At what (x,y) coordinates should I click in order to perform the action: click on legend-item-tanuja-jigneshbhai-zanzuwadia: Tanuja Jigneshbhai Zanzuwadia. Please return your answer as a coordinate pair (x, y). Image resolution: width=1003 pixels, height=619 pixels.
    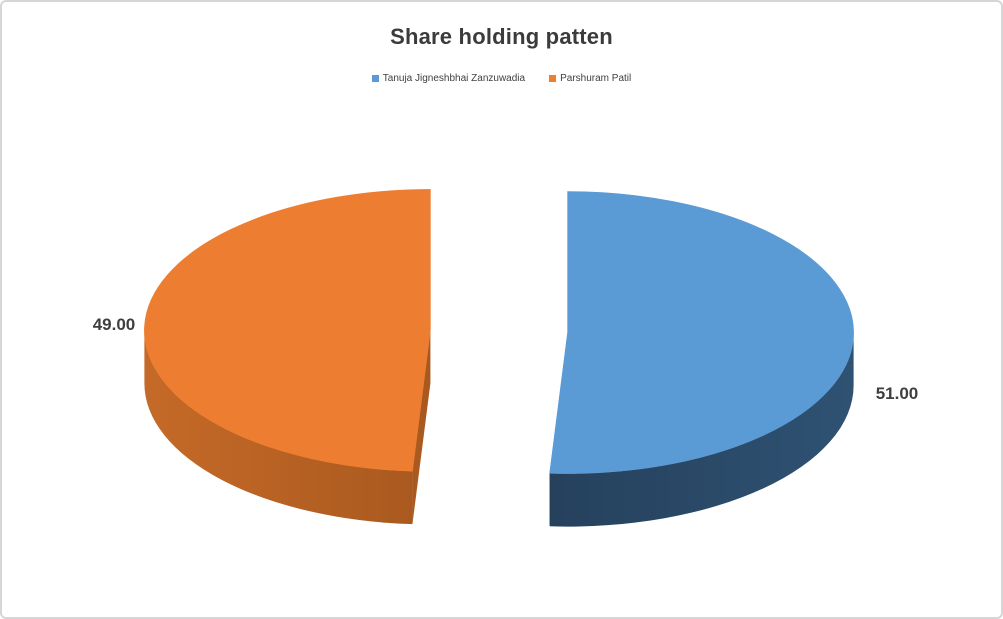
    Looking at the image, I should click on (448, 78).